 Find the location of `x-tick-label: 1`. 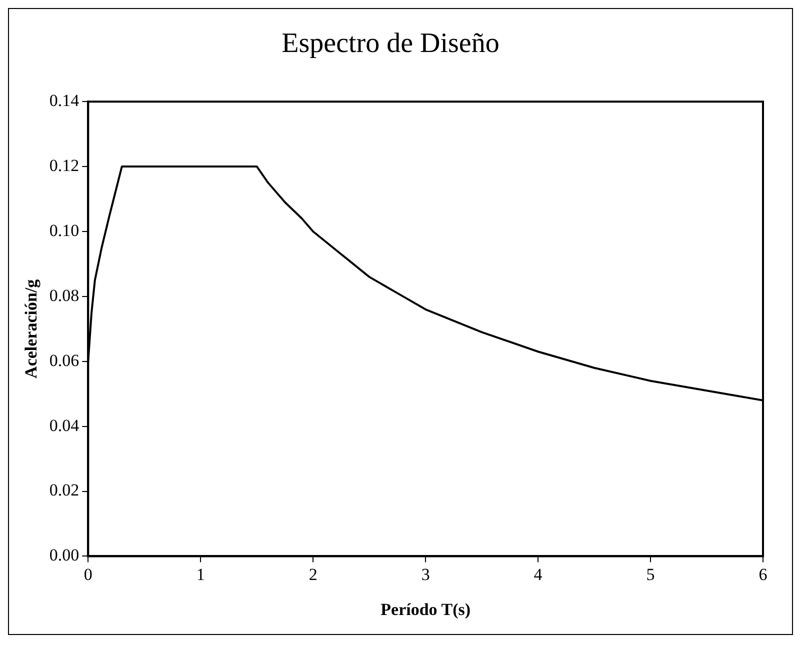

x-tick-label: 1 is located at coordinates (200, 574).